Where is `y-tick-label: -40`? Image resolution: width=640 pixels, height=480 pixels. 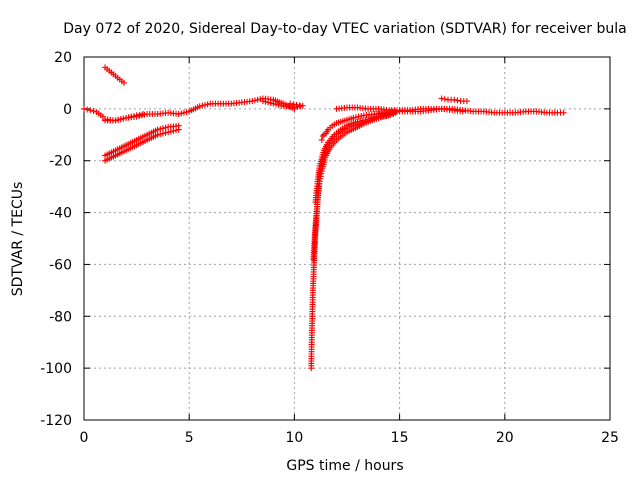 y-tick-label: -40 is located at coordinates (60, 214).